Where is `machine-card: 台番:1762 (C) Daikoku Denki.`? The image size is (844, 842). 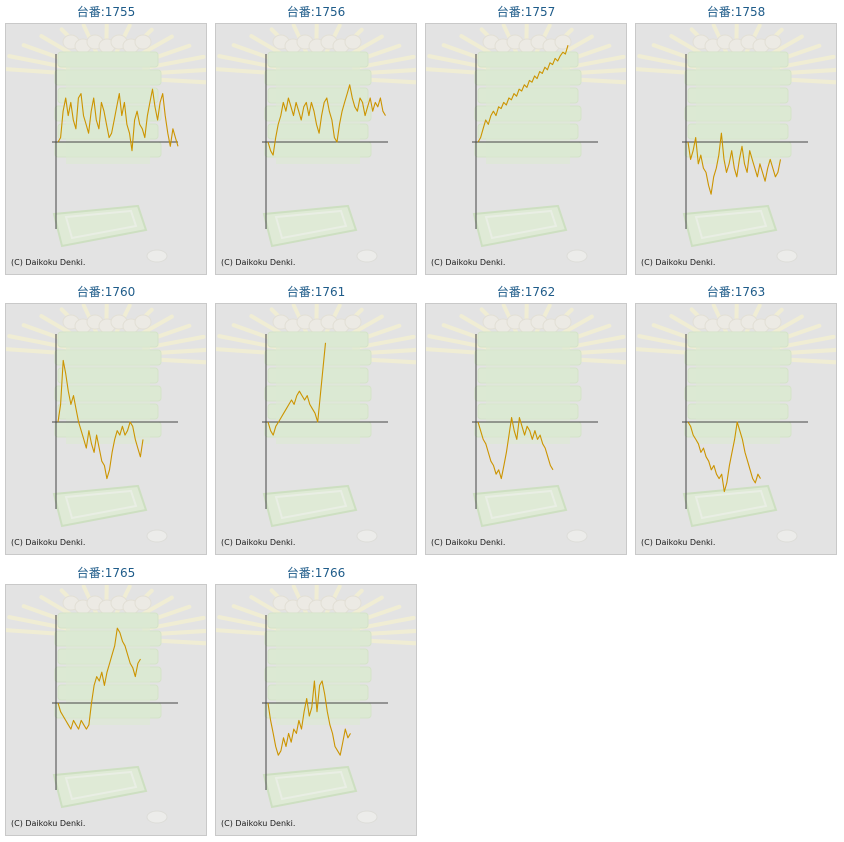 machine-card: 台番:1762 (C) Daikoku Denki. is located at coordinates (526, 417).